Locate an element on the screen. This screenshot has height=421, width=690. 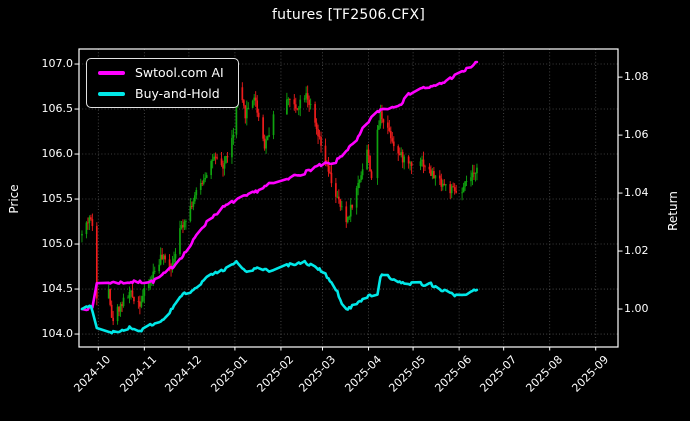
price-tick-label: 106.5 is located at coordinates (57, 109).